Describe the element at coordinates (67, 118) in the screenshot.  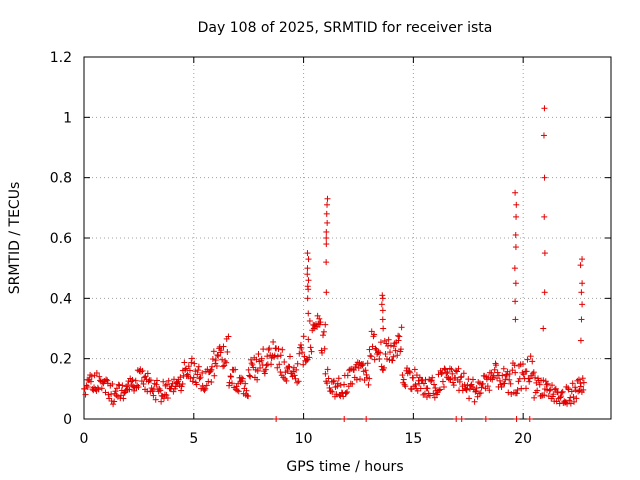
I see `y-tick-label: 1` at that location.